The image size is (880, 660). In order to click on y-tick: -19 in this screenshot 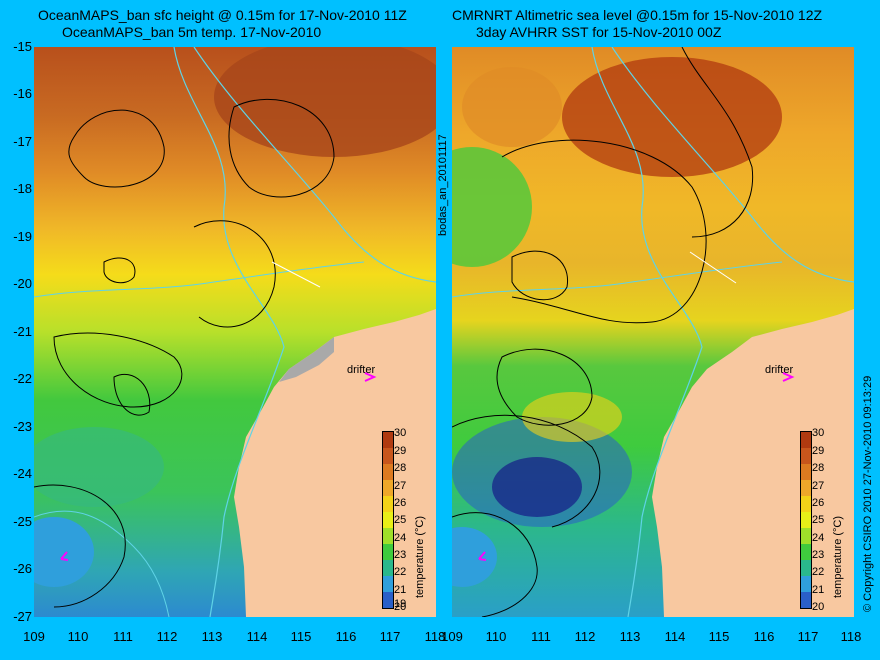, I will do `click(22, 236)`.